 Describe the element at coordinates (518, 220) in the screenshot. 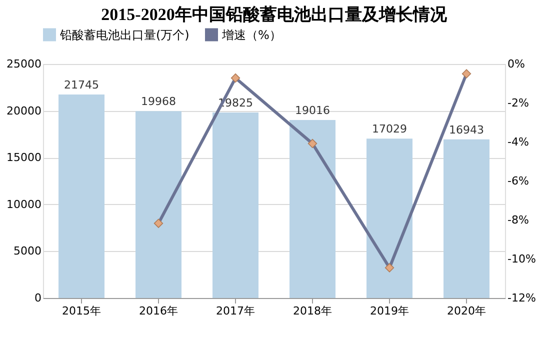

I see `y2-tick-label: -8%` at that location.